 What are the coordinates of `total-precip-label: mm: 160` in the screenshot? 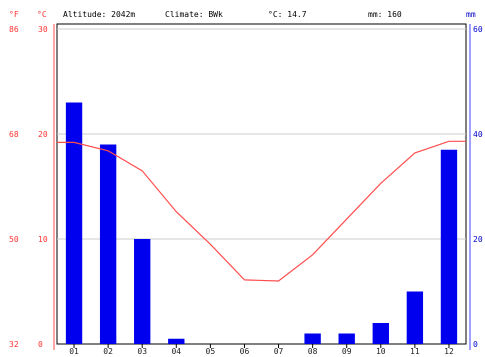 It's located at (385, 14).